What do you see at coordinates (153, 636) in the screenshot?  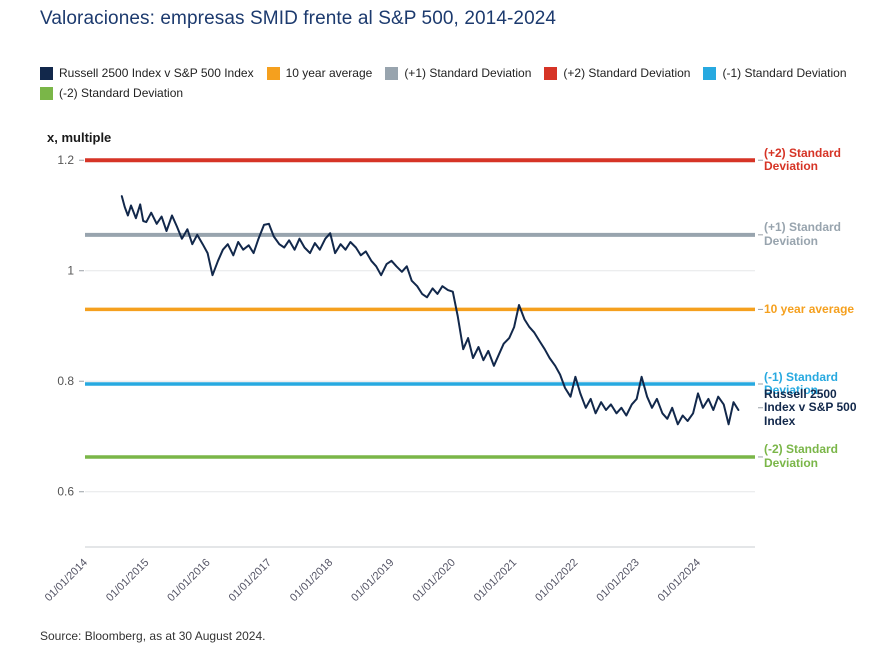 I see `source-note: Source: Bloomberg, as at 30 August 2024.` at bounding box center [153, 636].